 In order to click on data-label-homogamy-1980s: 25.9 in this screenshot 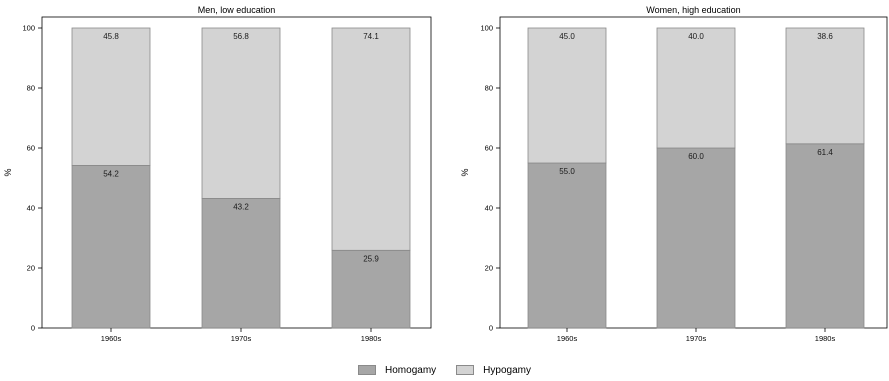, I will do `click(371, 258)`.